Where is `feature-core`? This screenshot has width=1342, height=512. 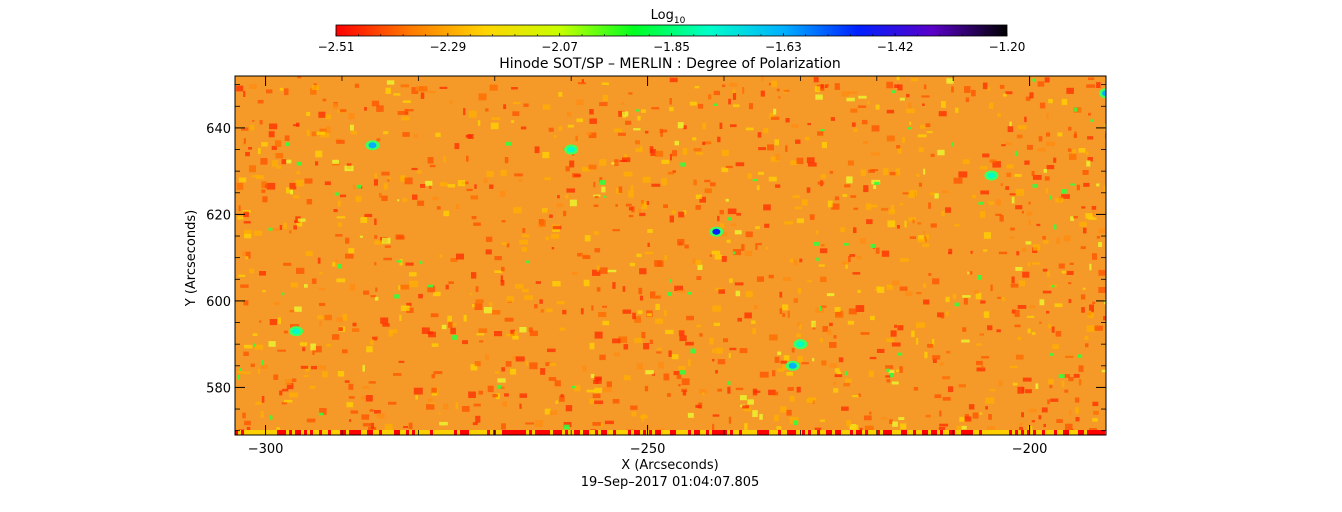 feature-core is located at coordinates (372, 145).